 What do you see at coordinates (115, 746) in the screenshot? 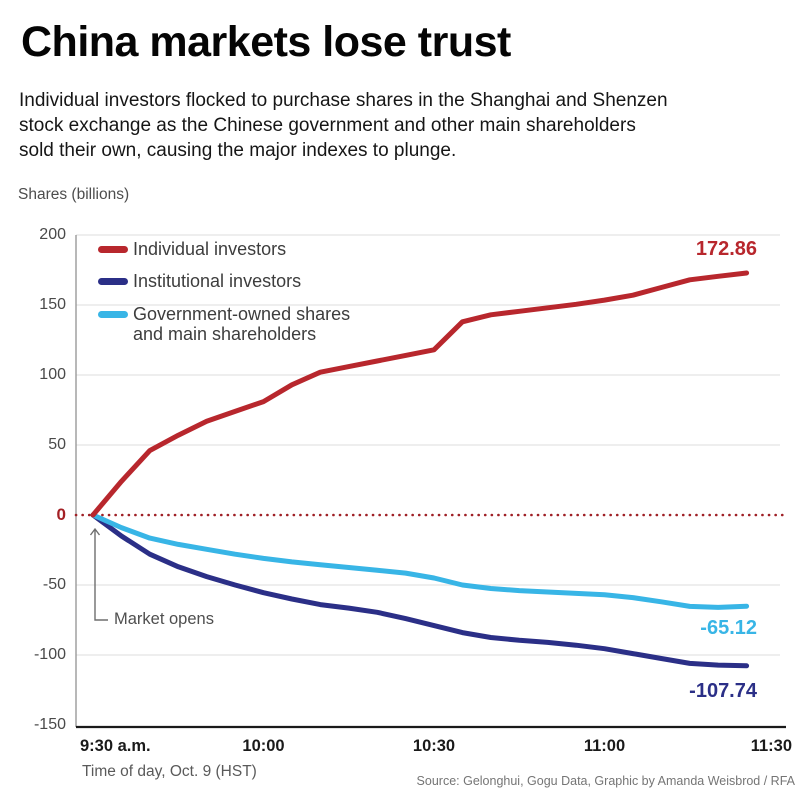
I see `x-tick-label: 9:30 a.m.` at bounding box center [115, 746].